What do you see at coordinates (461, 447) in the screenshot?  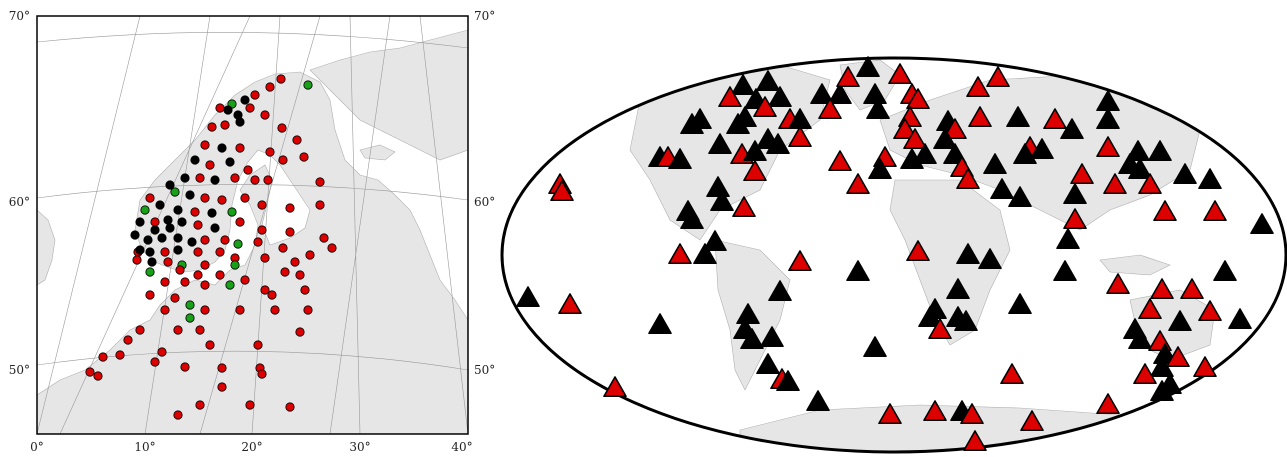 I see `lon-tick-40: 40°` at bounding box center [461, 447].